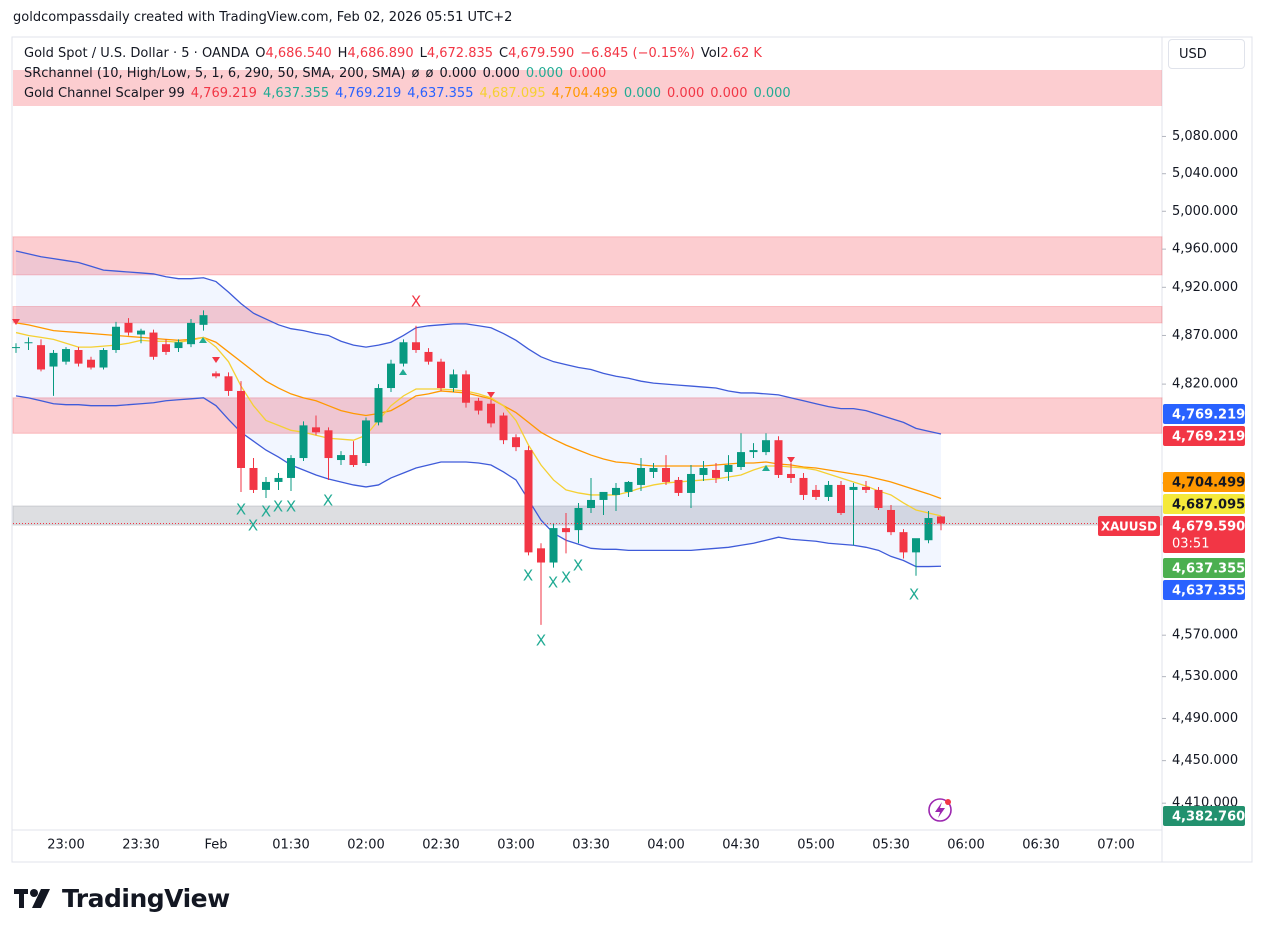 The height and width of the screenshot is (937, 1265). I want to click on indicator-line, so click(478, 411).